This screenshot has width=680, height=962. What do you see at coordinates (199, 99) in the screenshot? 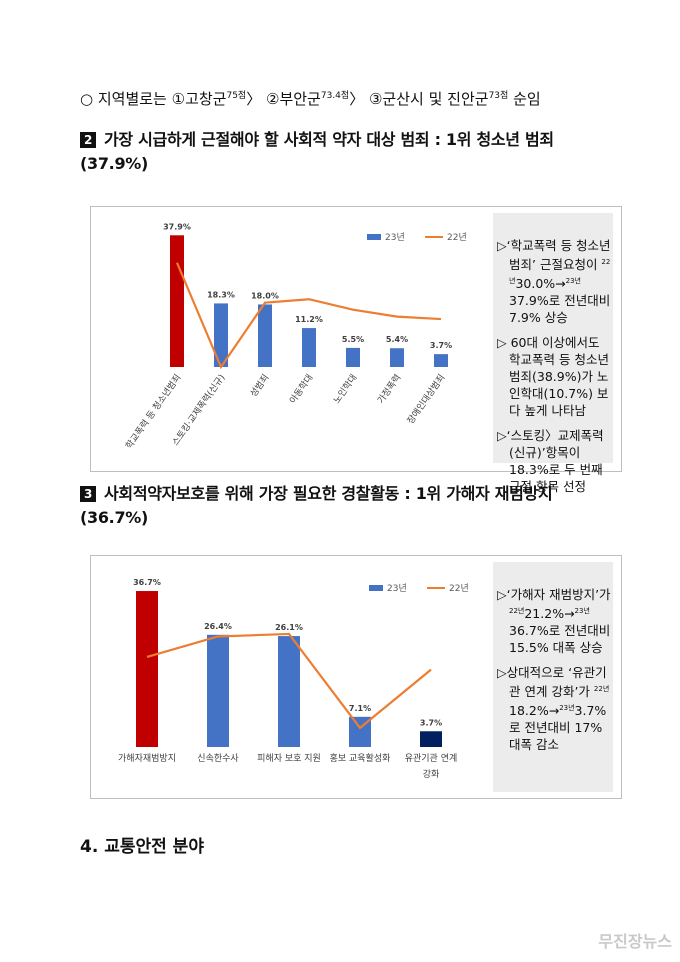
I see `rank-1: ①고창군` at bounding box center [199, 99].